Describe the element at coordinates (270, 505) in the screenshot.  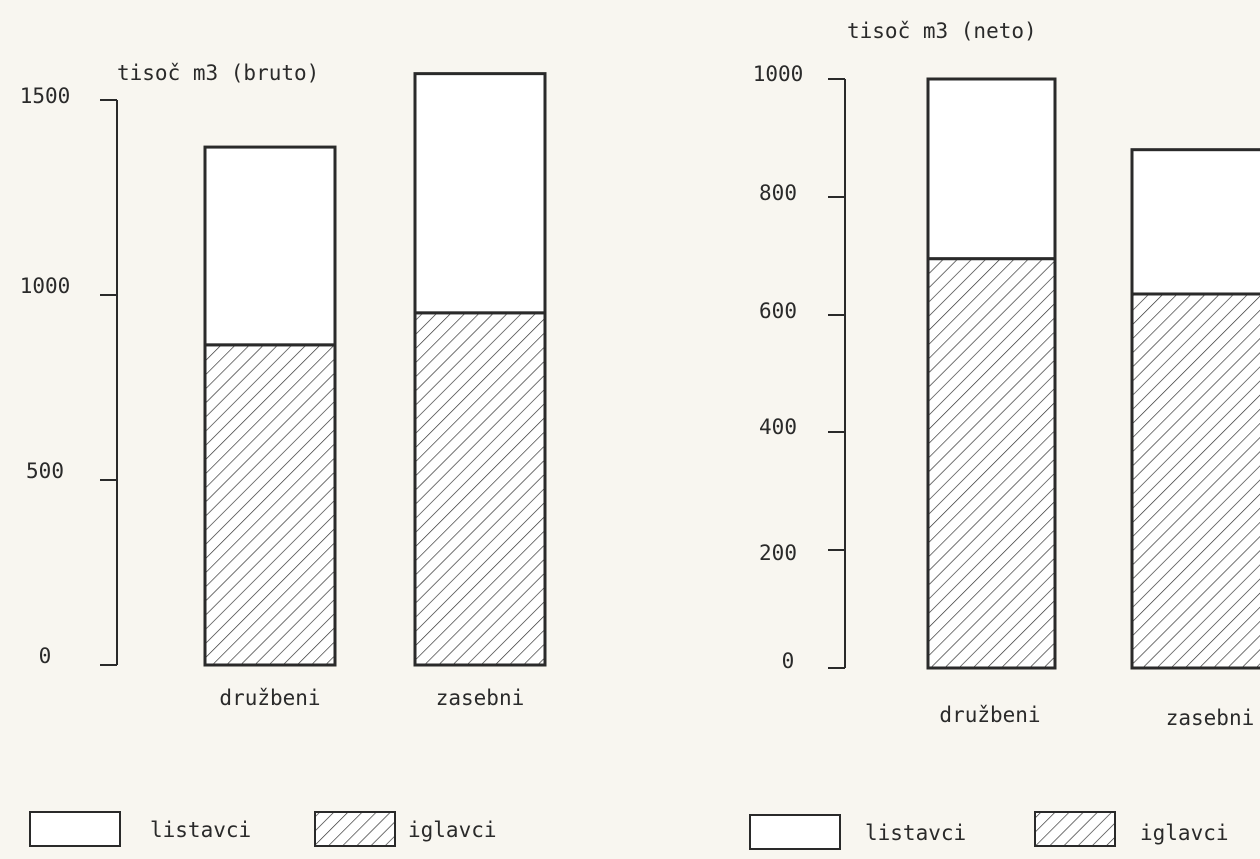
I see `chart-bruto-bar-druzbeni-iglavci` at that location.